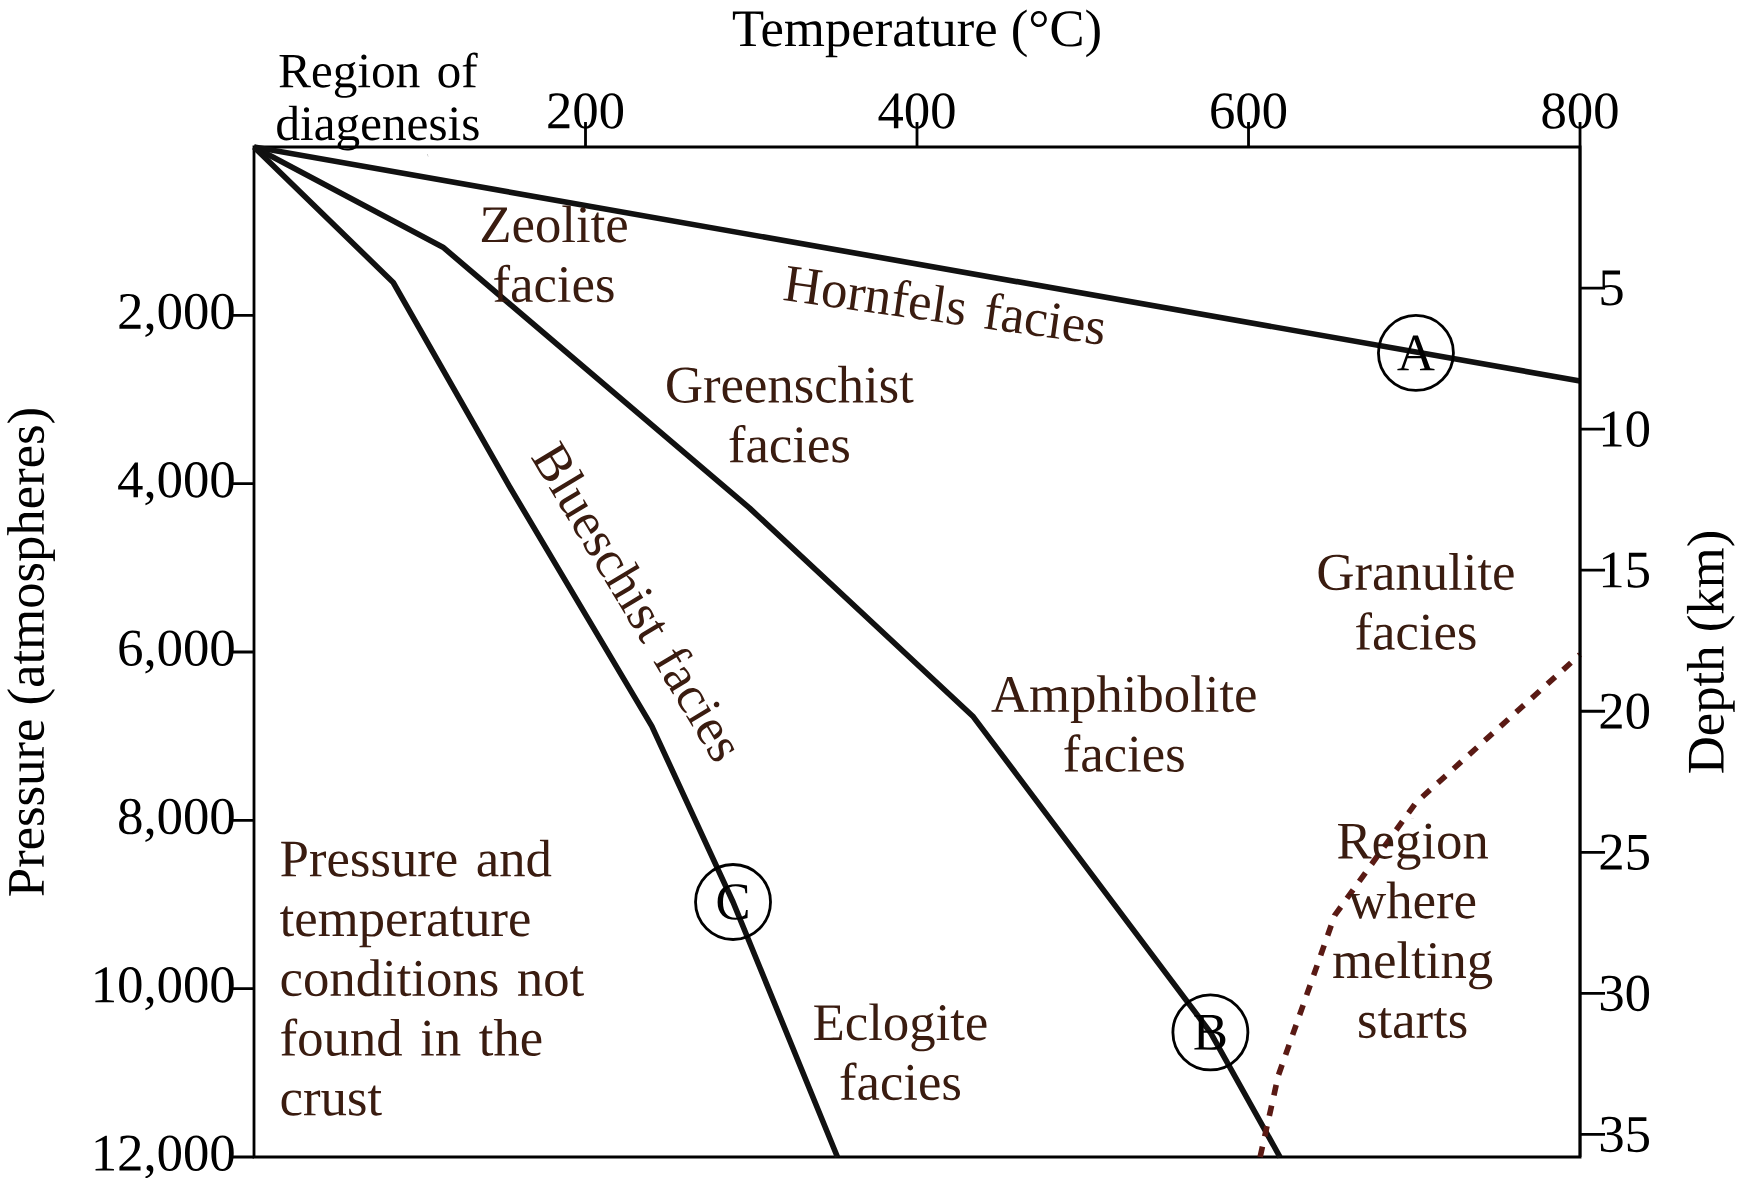  I want to click on y2-axis-title: Depth (km), so click(1710, 652).